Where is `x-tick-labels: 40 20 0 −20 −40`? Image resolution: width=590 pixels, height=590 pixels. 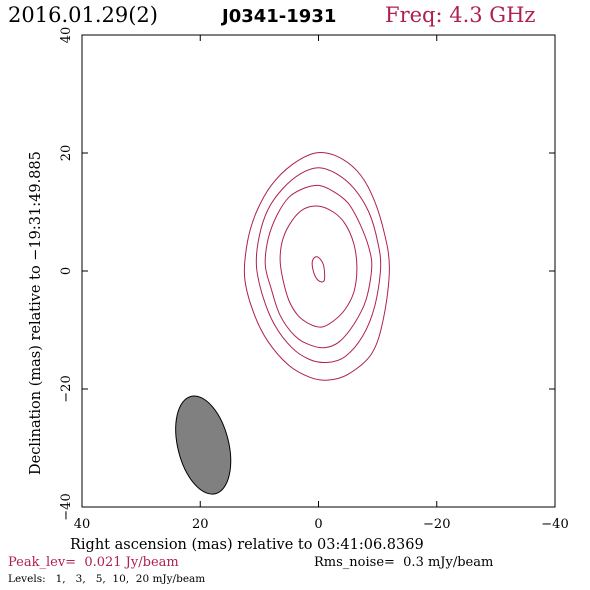
x-tick-labels: 40 20 0 −20 −40 is located at coordinates (321, 524).